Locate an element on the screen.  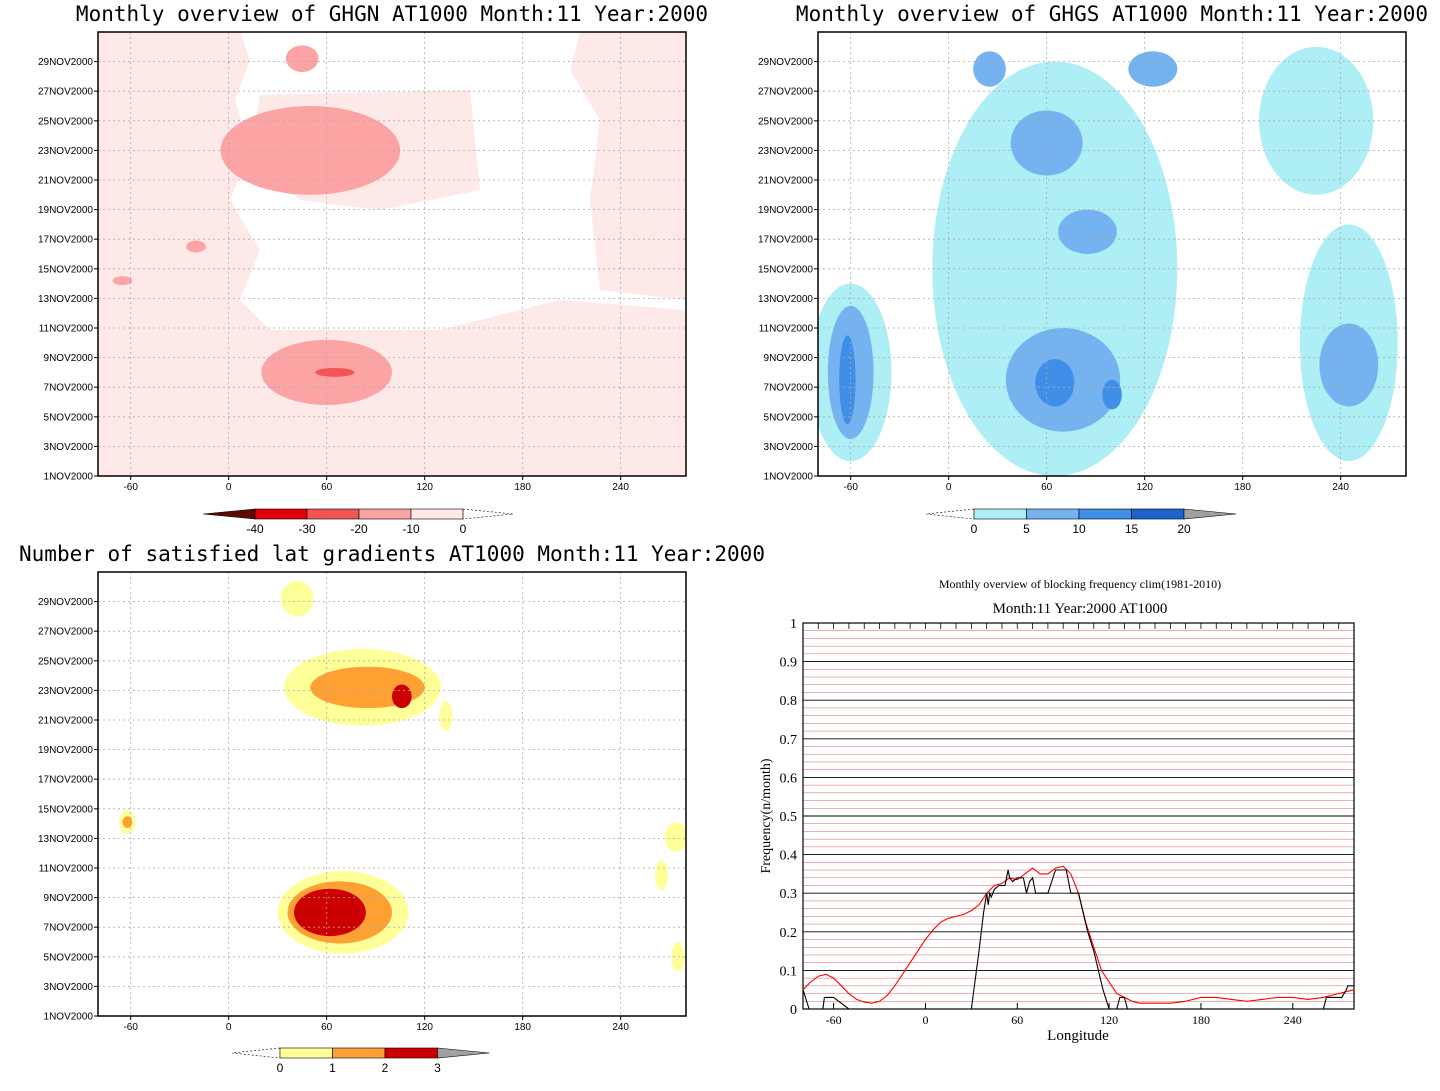
blocking-x-label: Longitude is located at coordinates (1078, 1036).